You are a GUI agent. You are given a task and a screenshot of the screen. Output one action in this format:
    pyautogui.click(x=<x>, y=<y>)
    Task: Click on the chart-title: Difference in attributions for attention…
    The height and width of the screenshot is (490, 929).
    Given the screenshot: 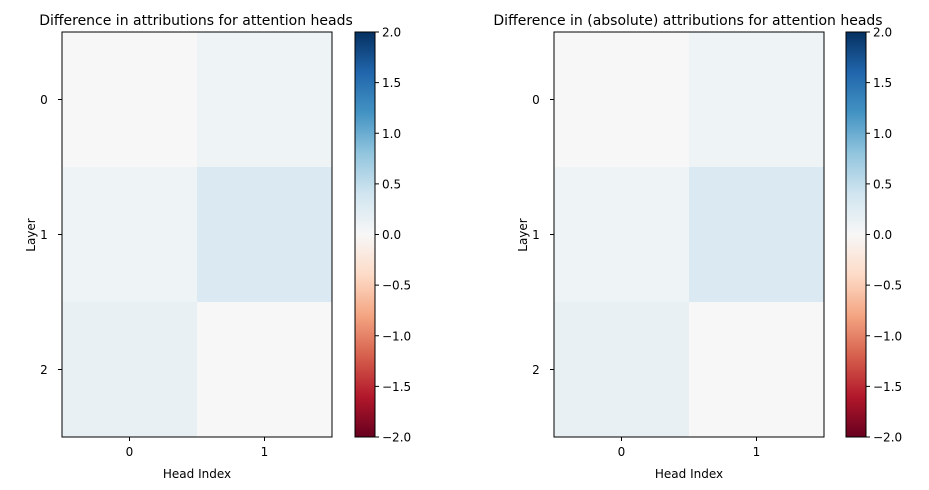 What is the action you would take?
    pyautogui.click(x=196, y=21)
    